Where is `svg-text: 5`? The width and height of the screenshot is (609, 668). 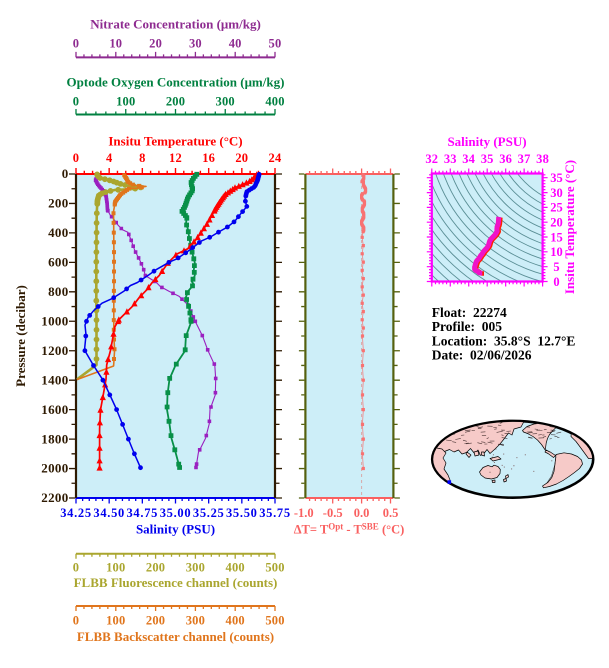
svg-text: 5 is located at coordinates (556, 267).